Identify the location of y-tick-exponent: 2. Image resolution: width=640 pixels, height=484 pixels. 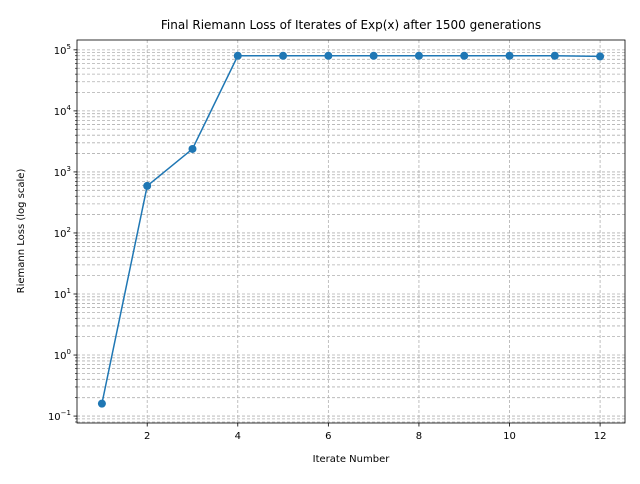
(69, 230).